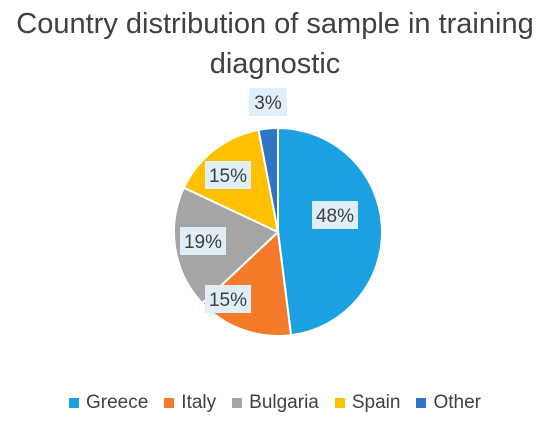 The width and height of the screenshot is (550, 425). I want to click on legend-item-greece: Greece, so click(108, 403).